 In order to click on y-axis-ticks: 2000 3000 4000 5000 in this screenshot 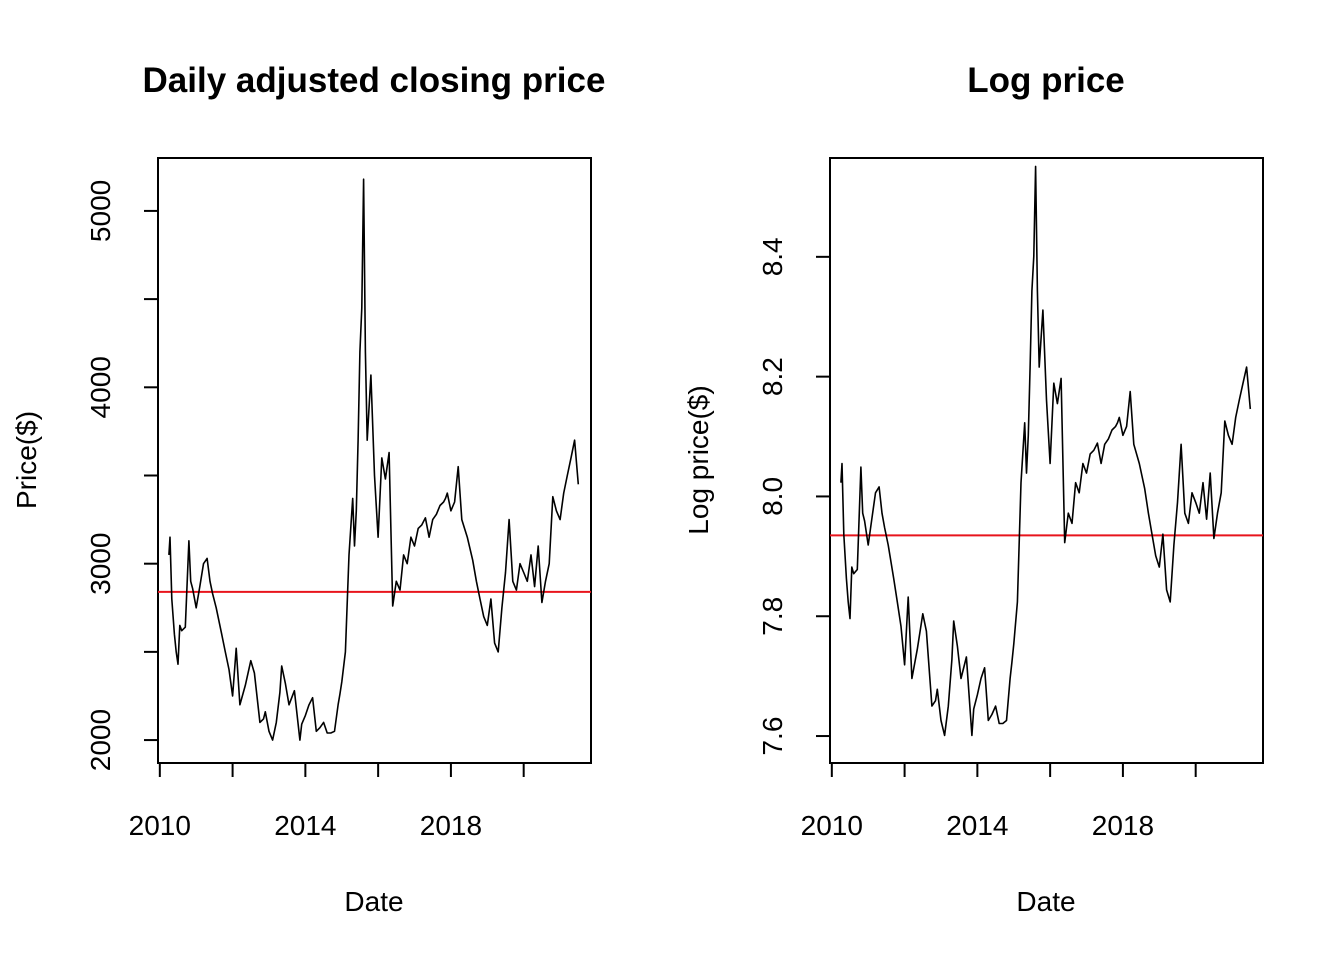, I will do `click(121, 475)`.